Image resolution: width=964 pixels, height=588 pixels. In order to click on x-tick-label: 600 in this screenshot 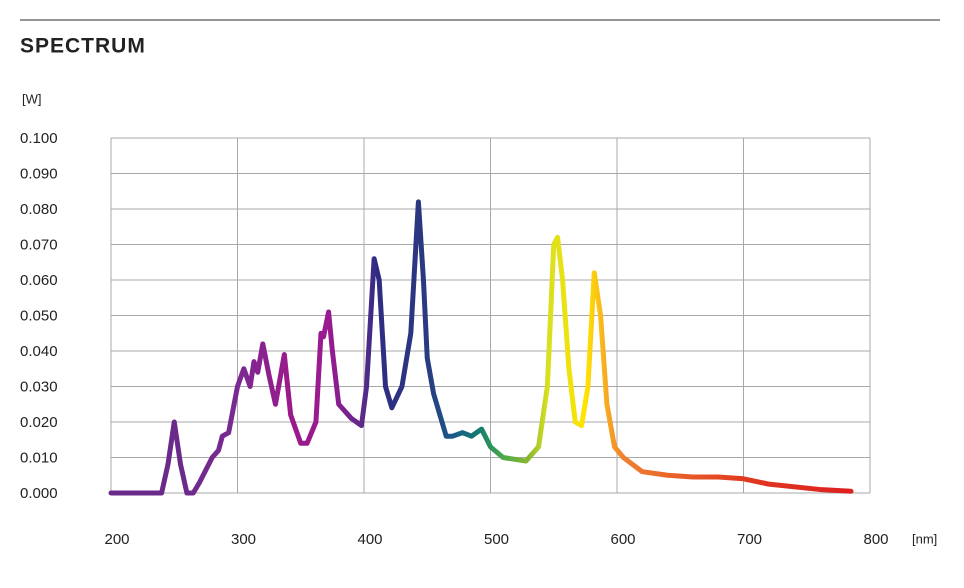, I will do `click(622, 539)`.